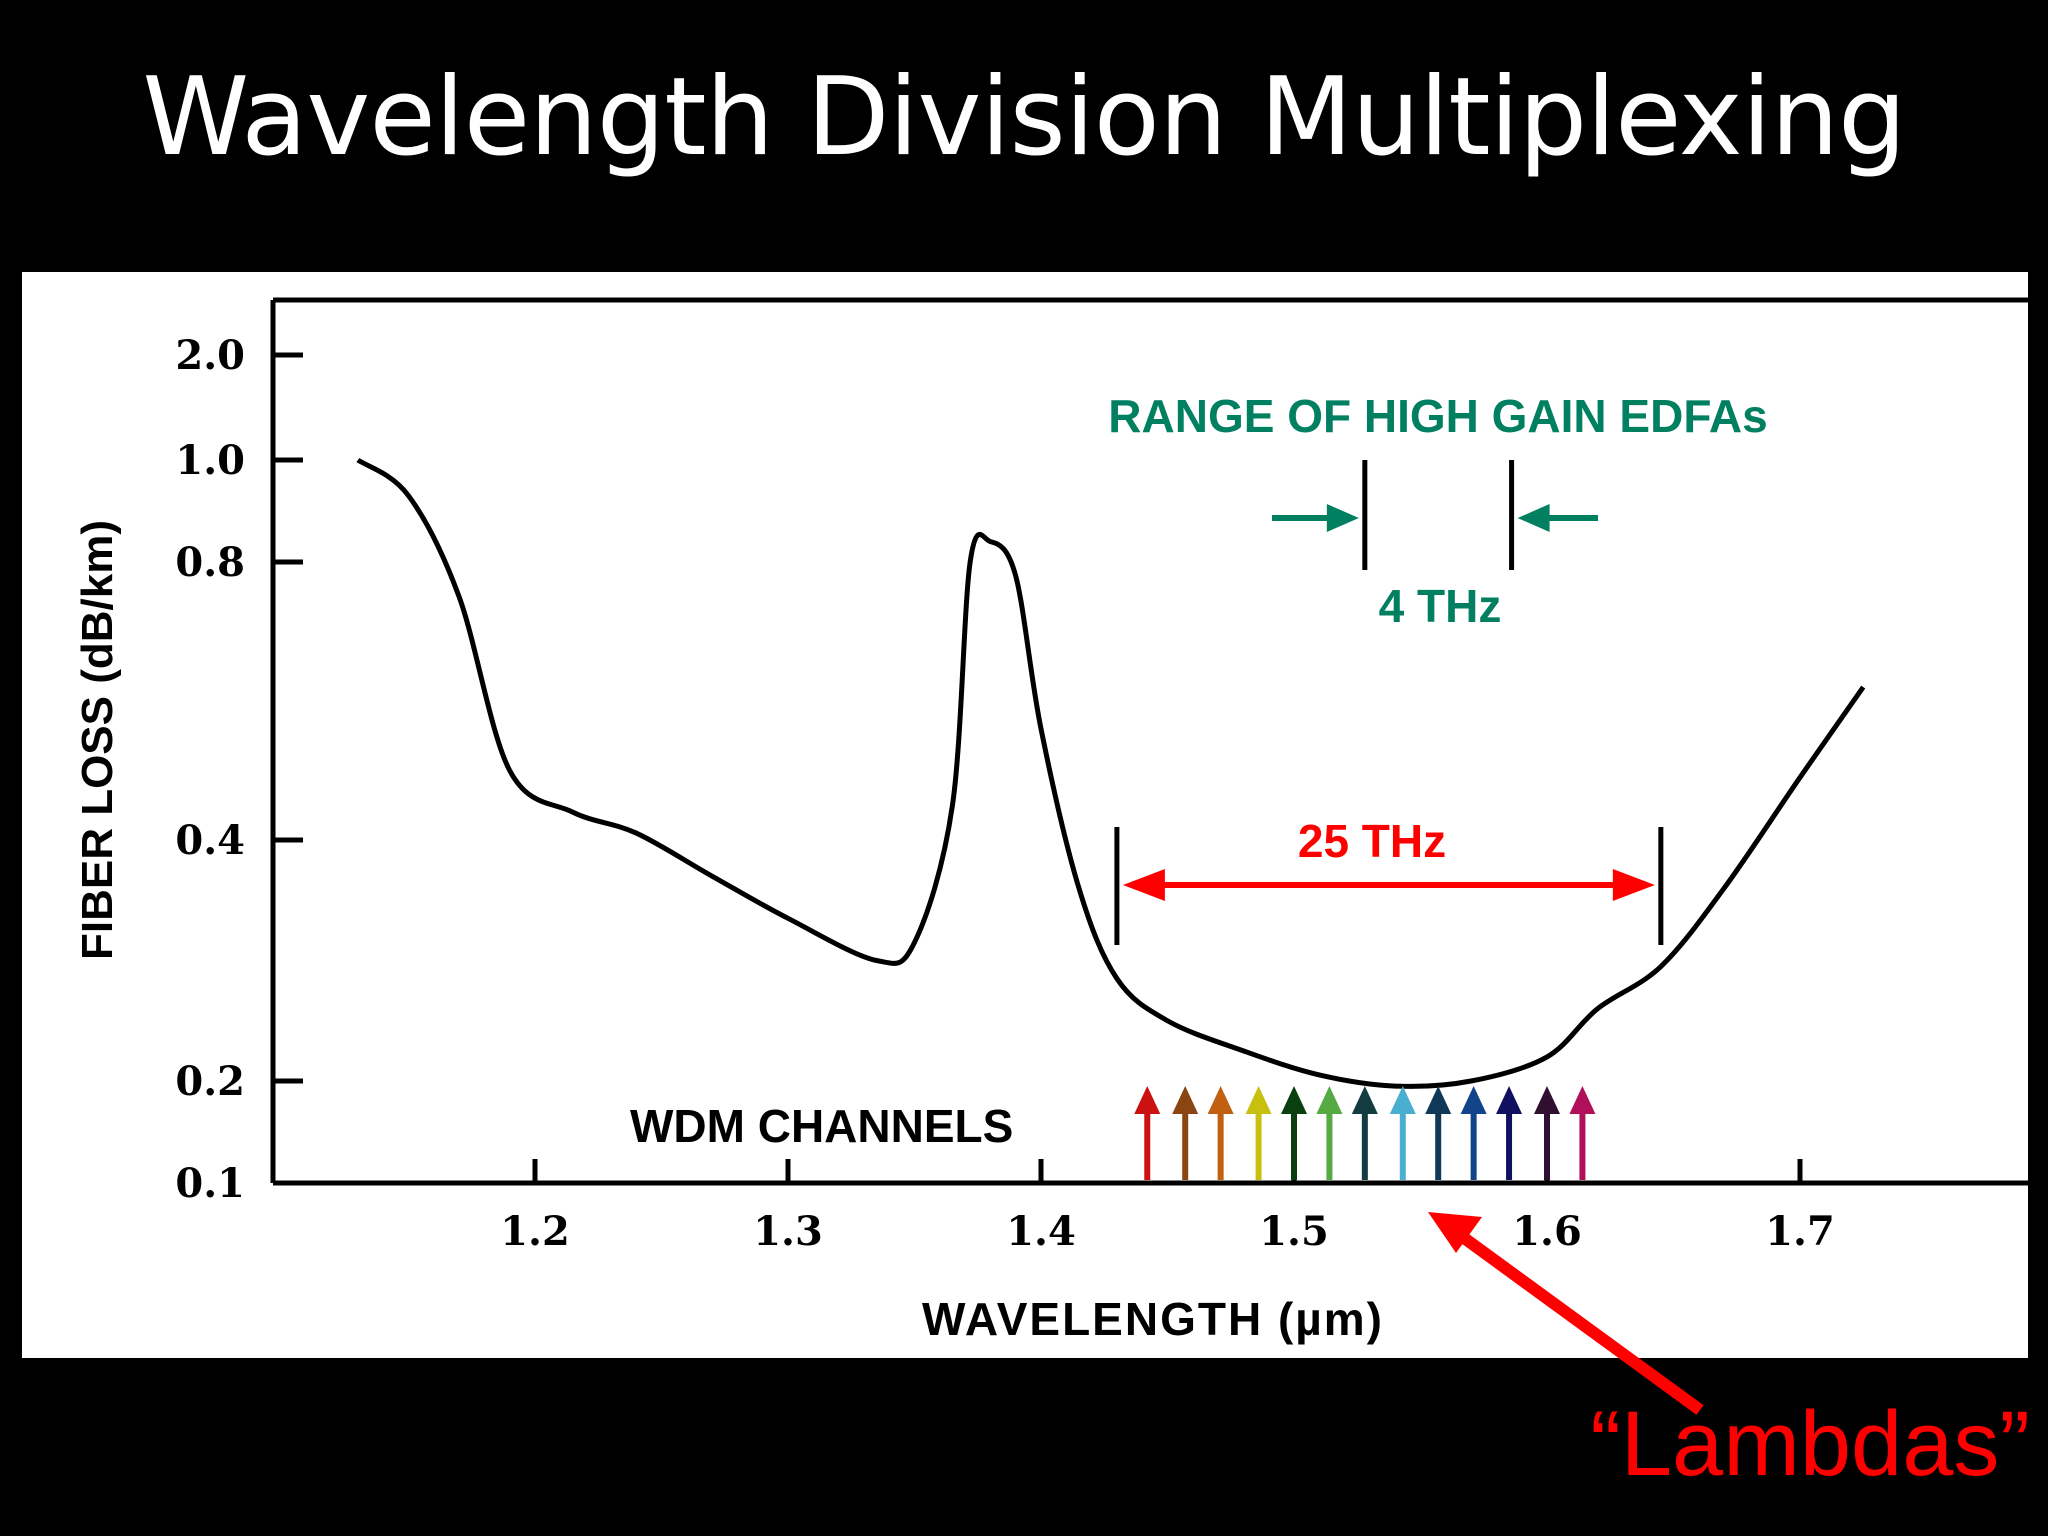 Image resolution: width=2048 pixels, height=1536 pixels. What do you see at coordinates (1143, 885) in the screenshot?
I see `window-arrow-head-left` at bounding box center [1143, 885].